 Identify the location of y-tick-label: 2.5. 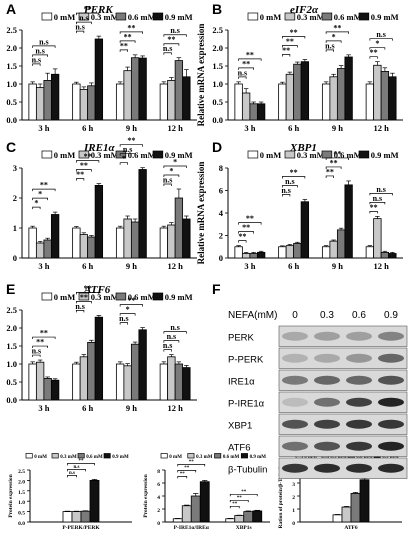
(217, 30).